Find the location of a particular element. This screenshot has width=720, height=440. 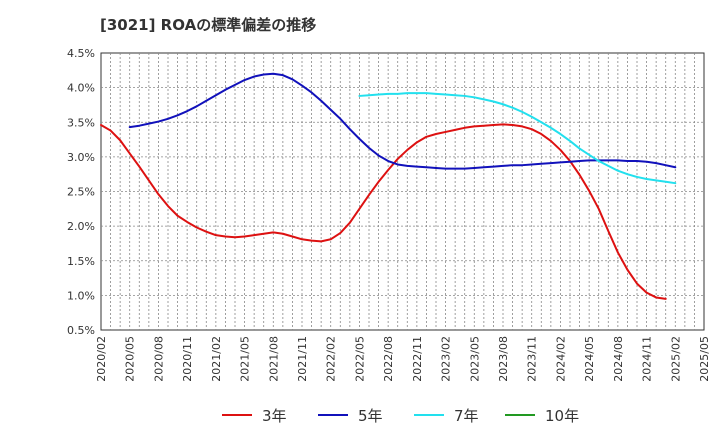

y-tick-label: 3.5% is located at coordinates (81, 122).